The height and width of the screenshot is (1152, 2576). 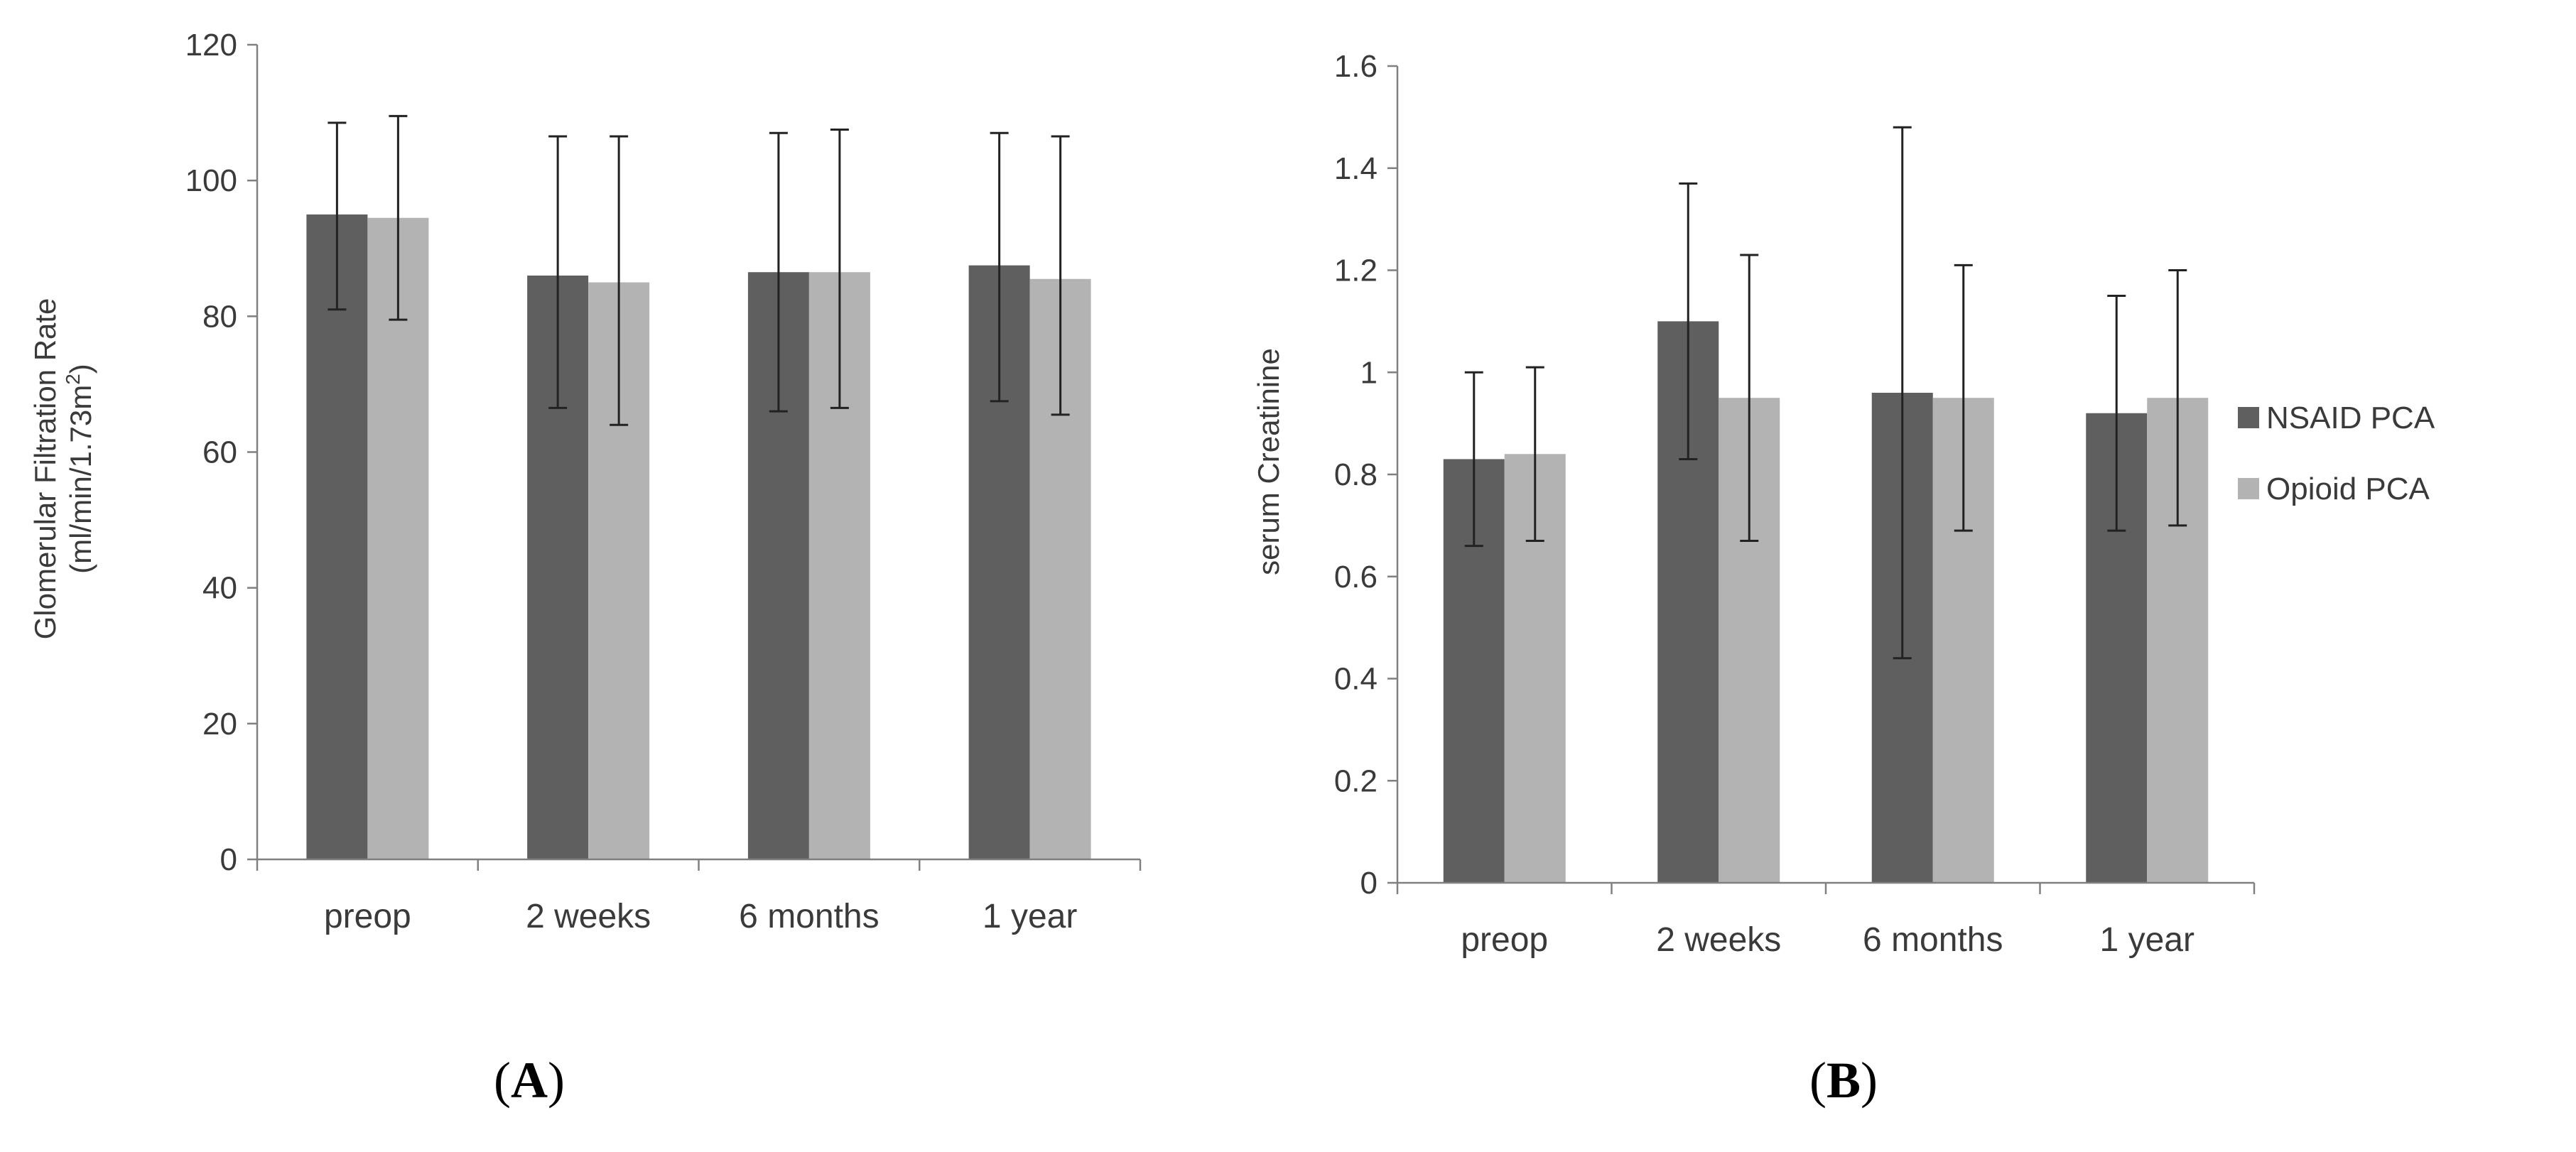 I want to click on panel-label-a: (A), so click(x=529, y=1080).